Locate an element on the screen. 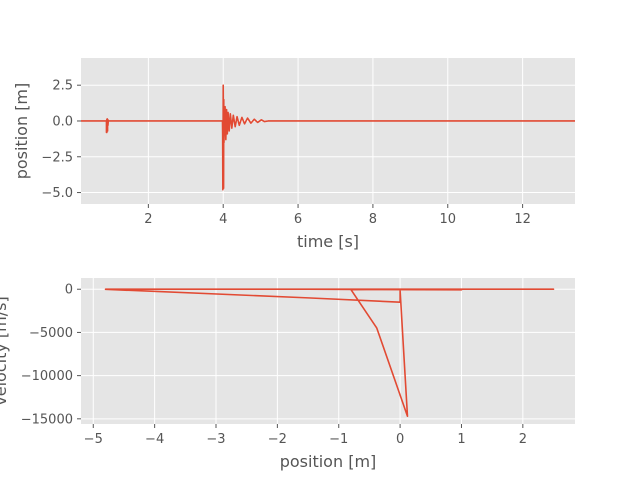  top-x-tick-label: 2 is located at coordinates (148, 219).